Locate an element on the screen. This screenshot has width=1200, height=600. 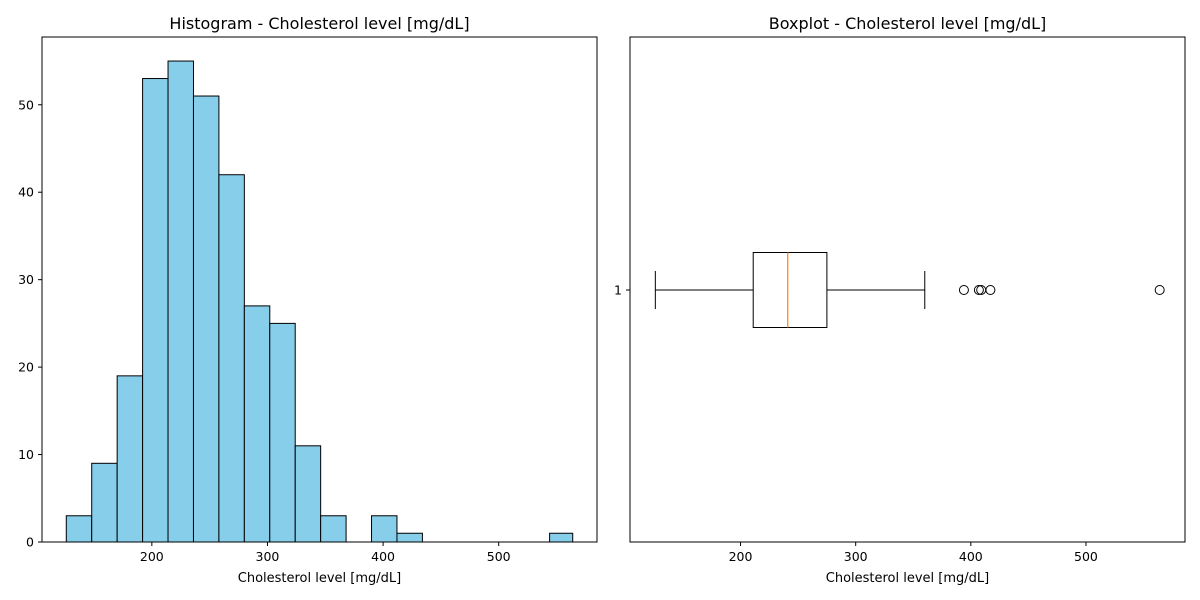
boxplot-title: Boxplot - Cholesterol level [mg/dL] is located at coordinates (908, 23).